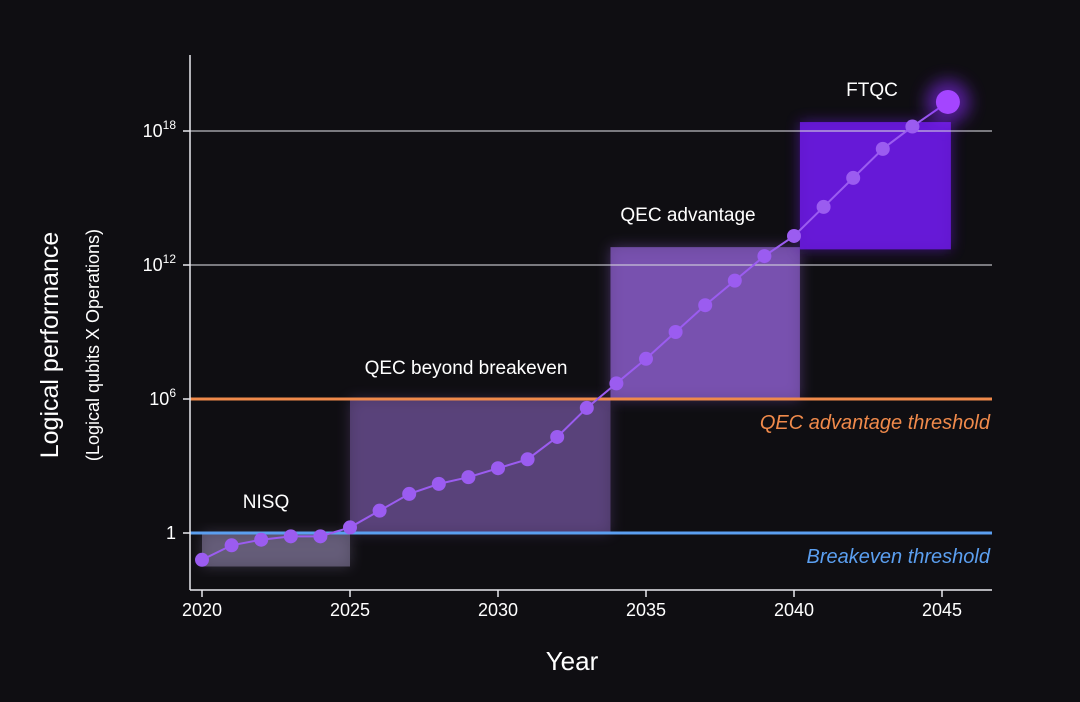 This screenshot has width=1080, height=702. Describe the element at coordinates (50, 345) in the screenshot. I see `y-axis-title: Logical performance` at that location.